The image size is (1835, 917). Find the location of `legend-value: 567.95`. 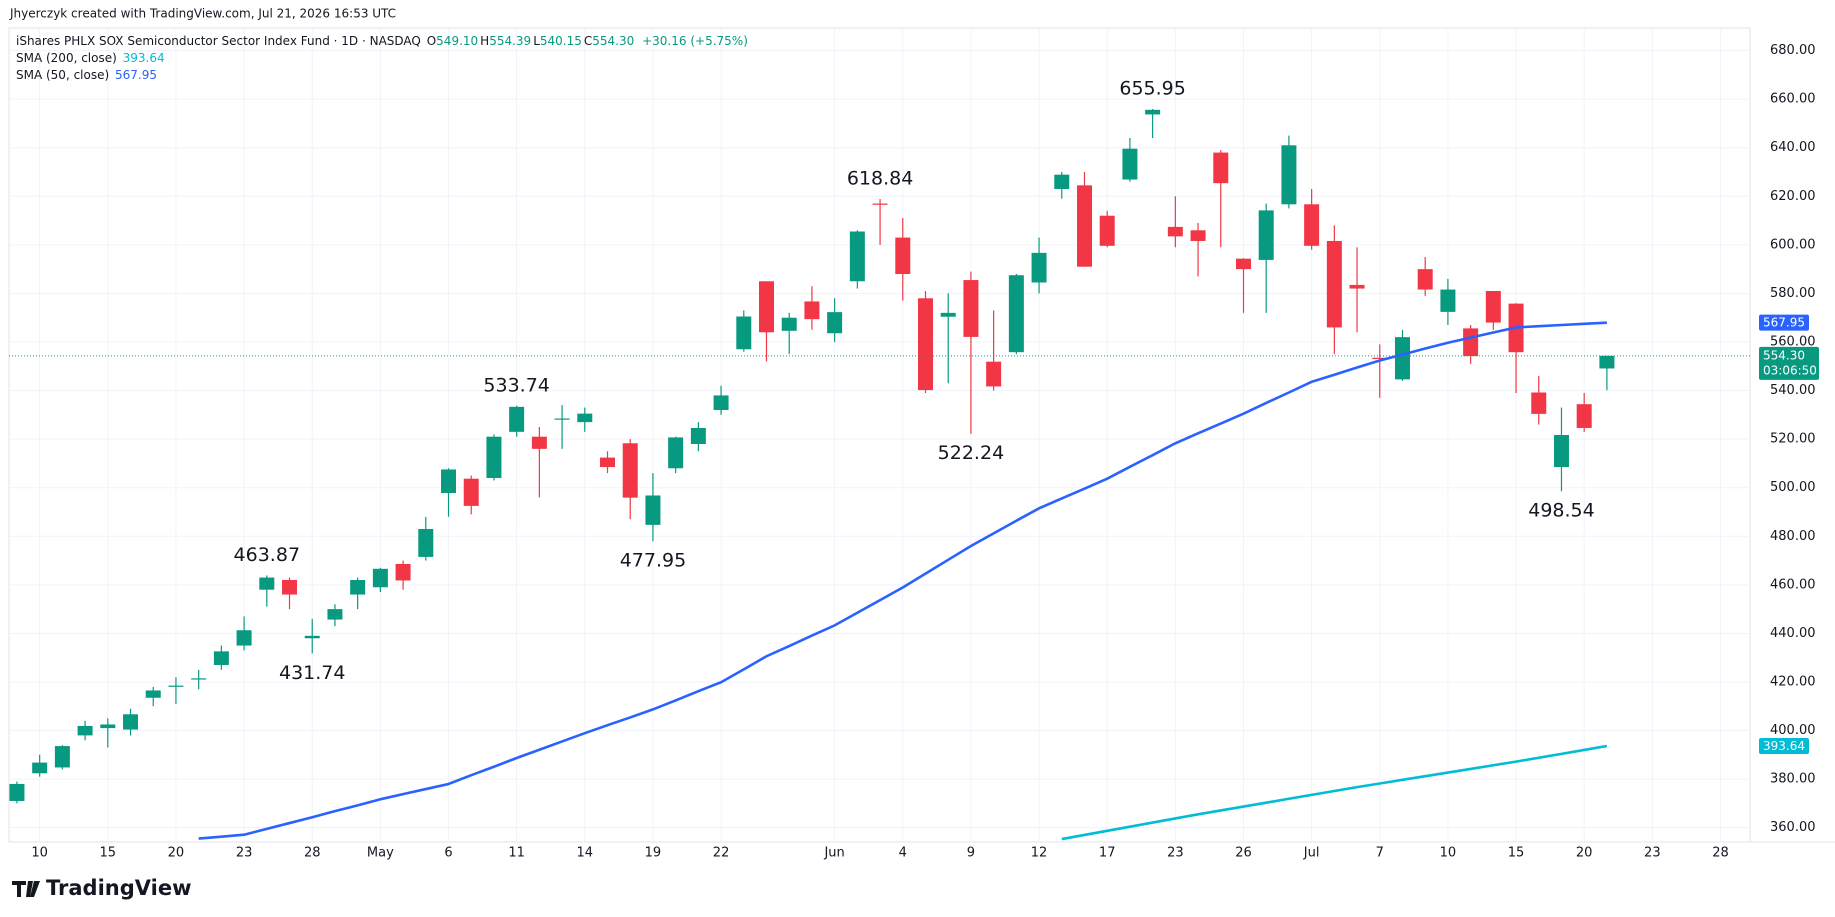

legend-value: 567.95 is located at coordinates (136, 75).